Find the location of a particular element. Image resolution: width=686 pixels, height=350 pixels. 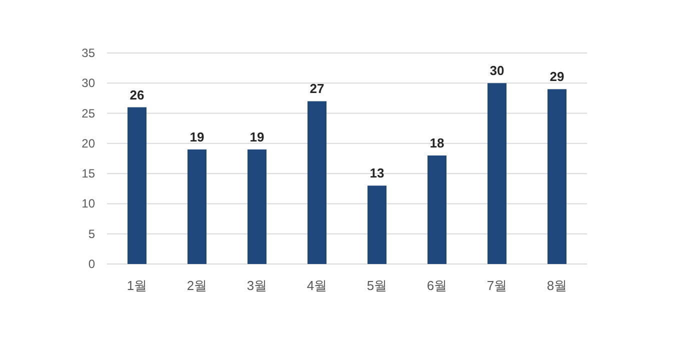

y-tick-label: 35 is located at coordinates (89, 53).